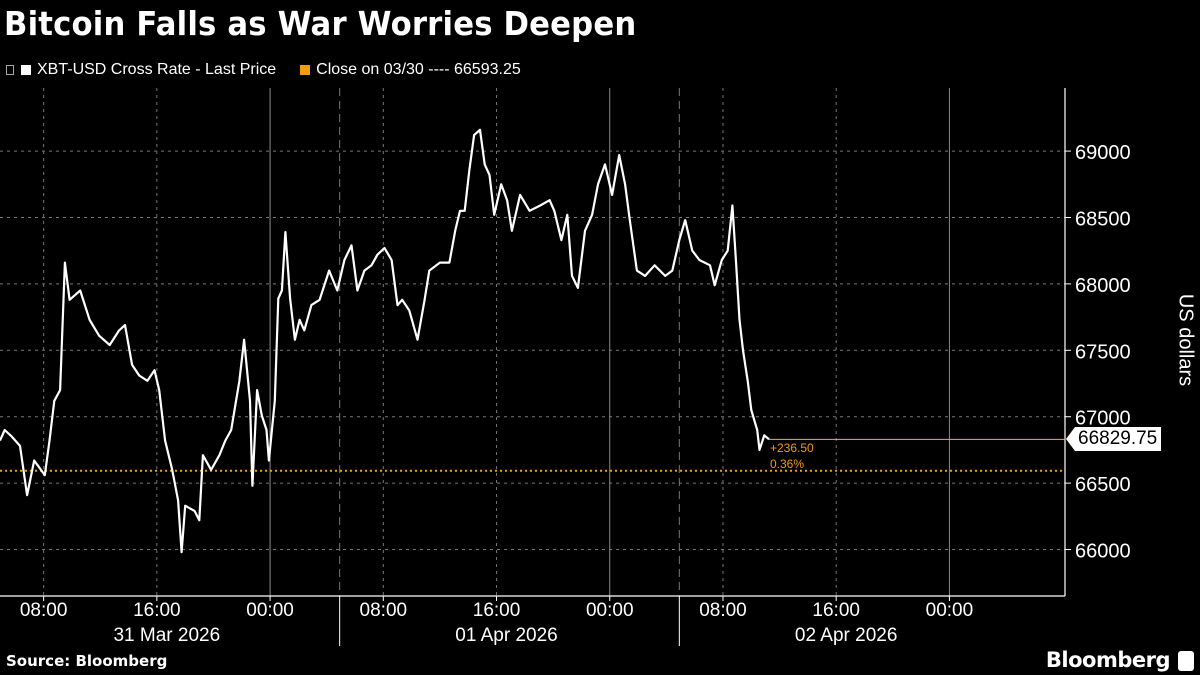 The height and width of the screenshot is (675, 1200). Describe the element at coordinates (320, 23) in the screenshot. I see `chart-title: Bitcoin Falls as War Worries Deepen` at that location.